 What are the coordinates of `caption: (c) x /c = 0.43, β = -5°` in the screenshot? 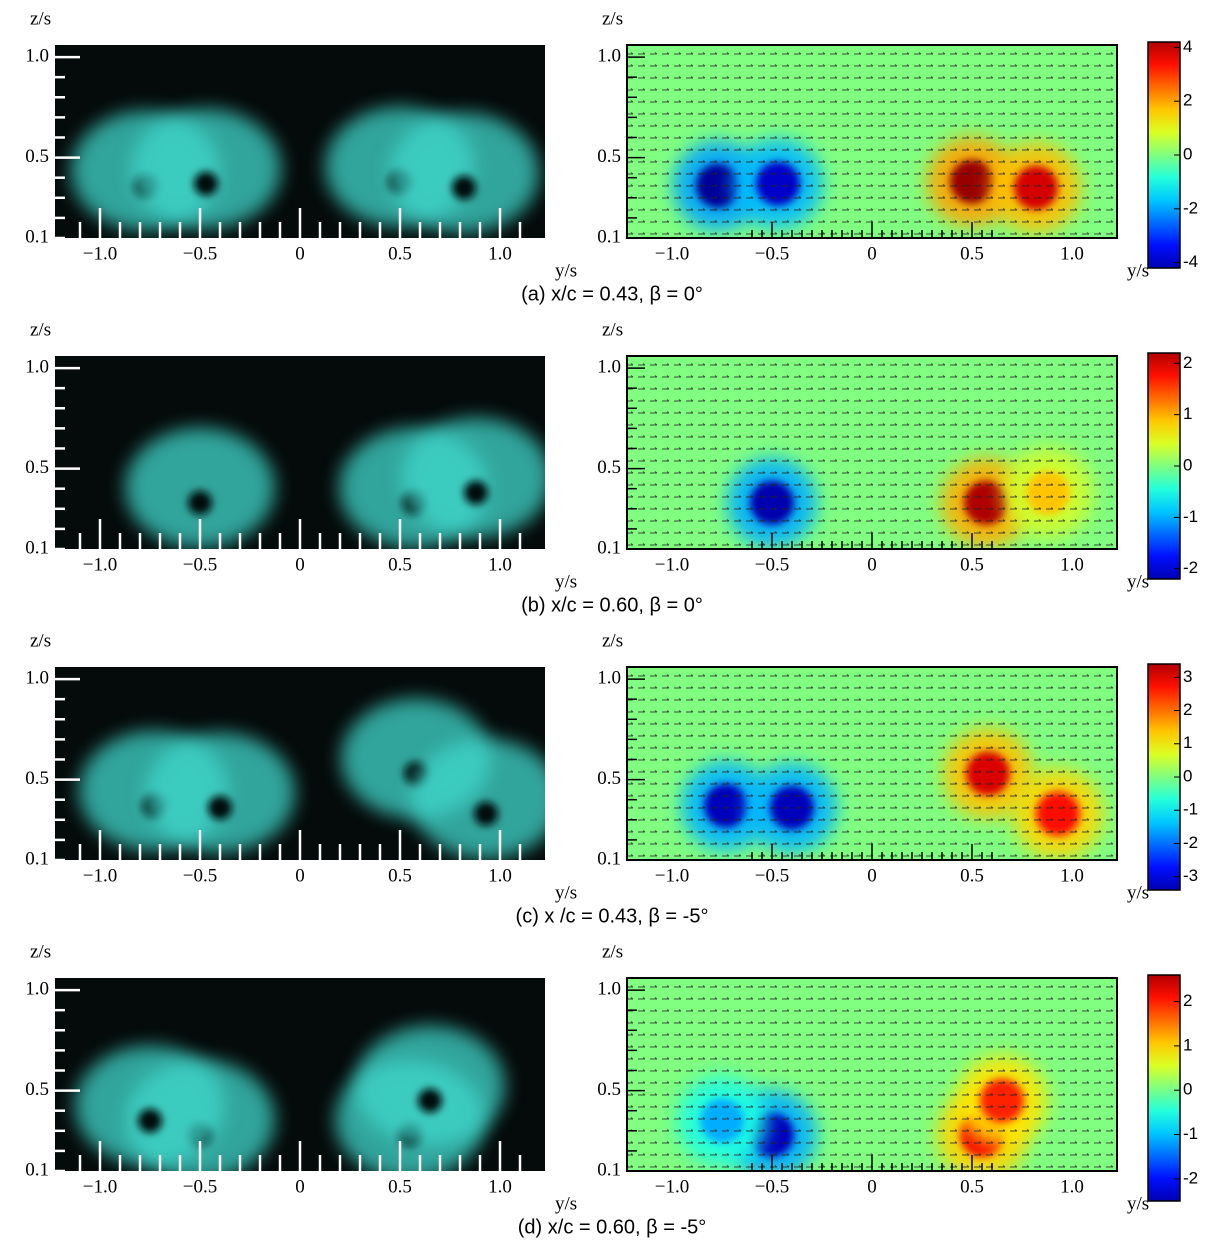 It's located at (612, 916).